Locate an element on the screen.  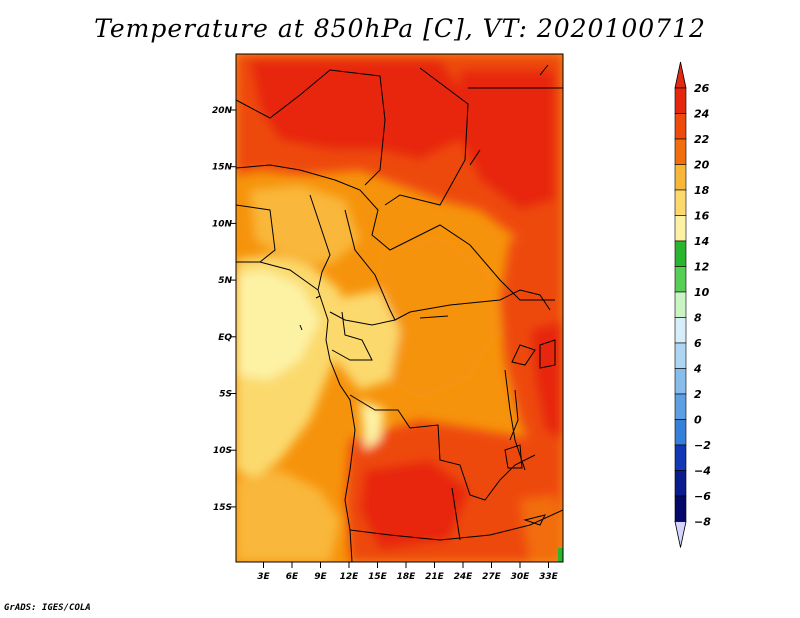
lon-tick-label: 21E is located at coordinates (435, 577).